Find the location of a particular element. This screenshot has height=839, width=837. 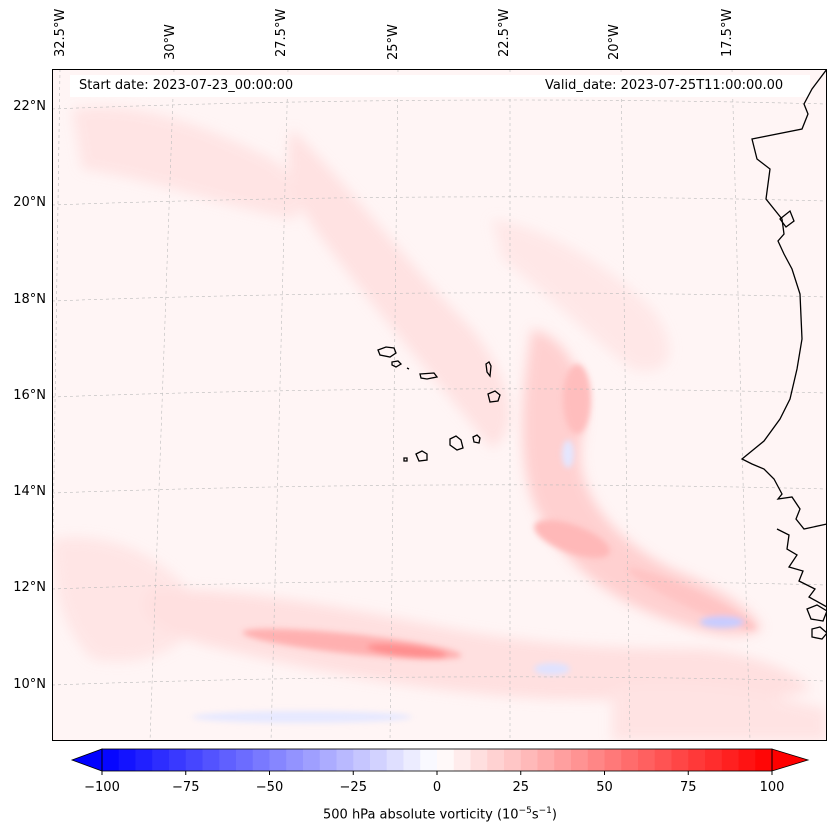

colorbar-label-text: 500 hPa absolute vorticity (10 is located at coordinates (421, 815).